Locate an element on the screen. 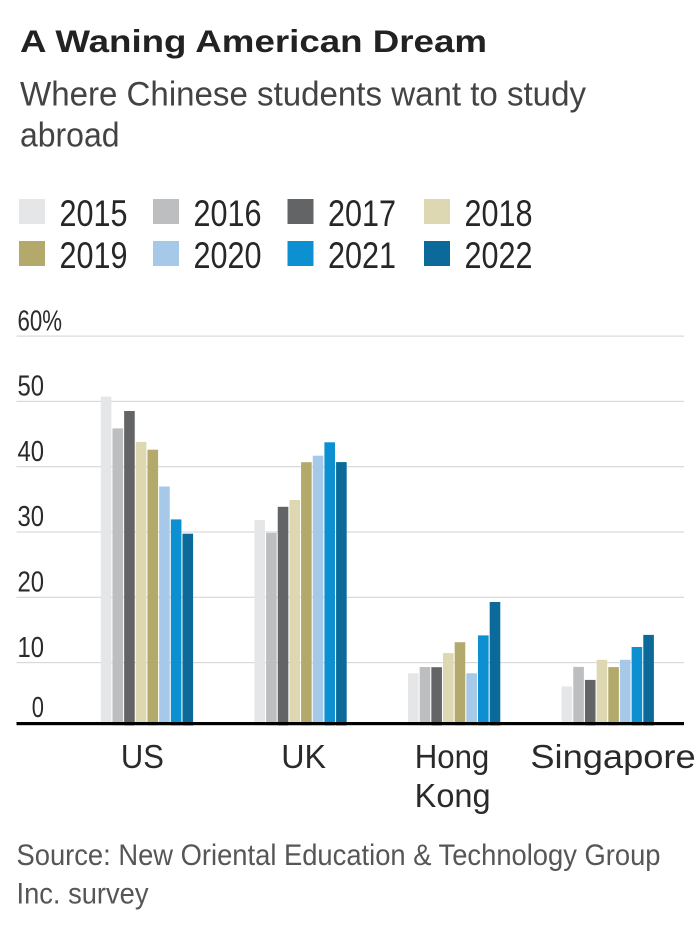 The image size is (700, 930). svg-text: 60% is located at coordinates (40, 322).